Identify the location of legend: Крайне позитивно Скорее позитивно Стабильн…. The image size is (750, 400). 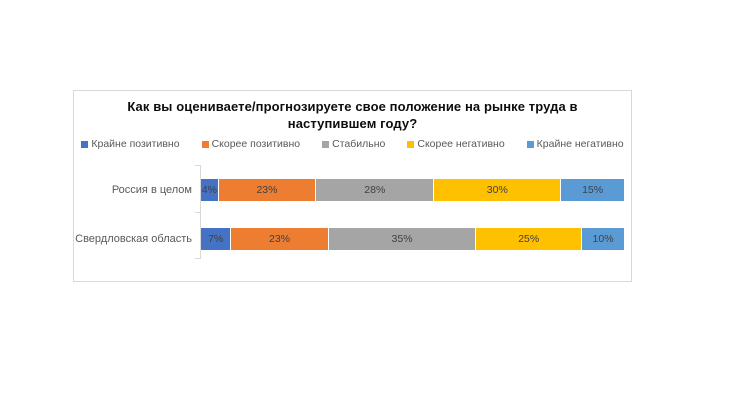
(352, 144).